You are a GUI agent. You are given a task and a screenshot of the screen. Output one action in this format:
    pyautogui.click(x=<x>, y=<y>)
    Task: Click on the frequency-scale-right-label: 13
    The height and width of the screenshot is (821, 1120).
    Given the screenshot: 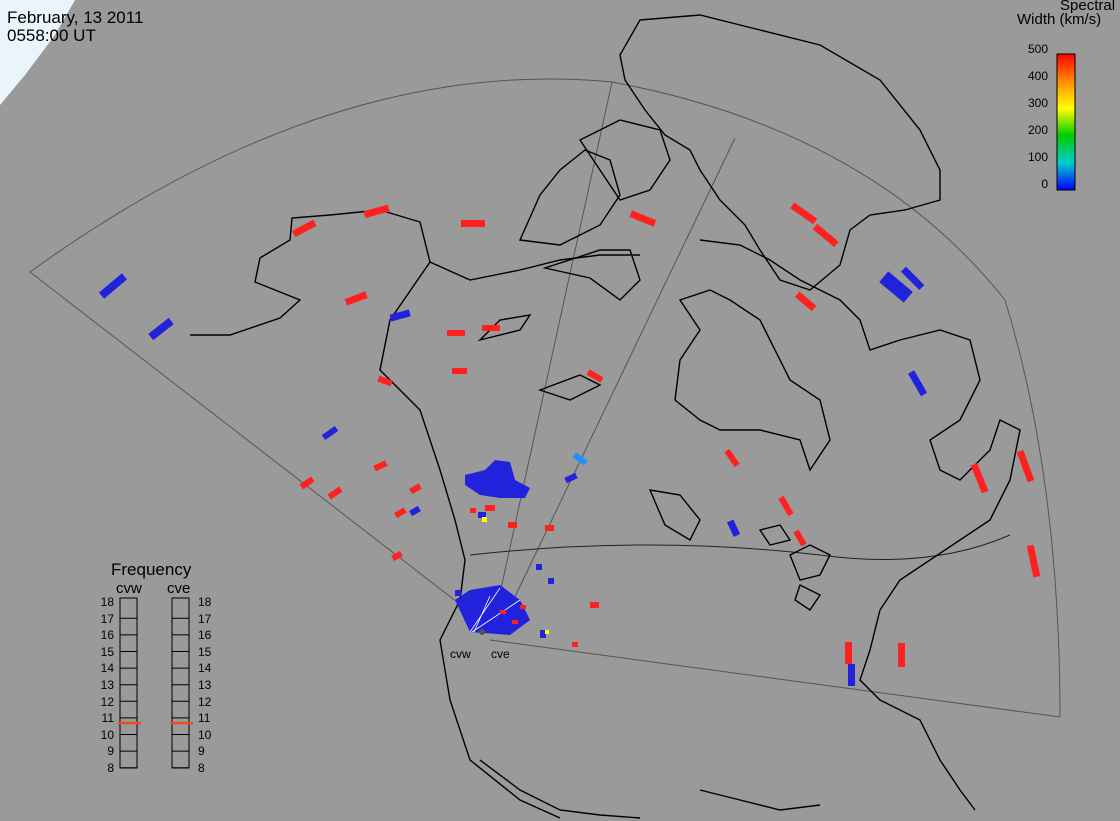 What is the action you would take?
    pyautogui.click(x=205, y=685)
    